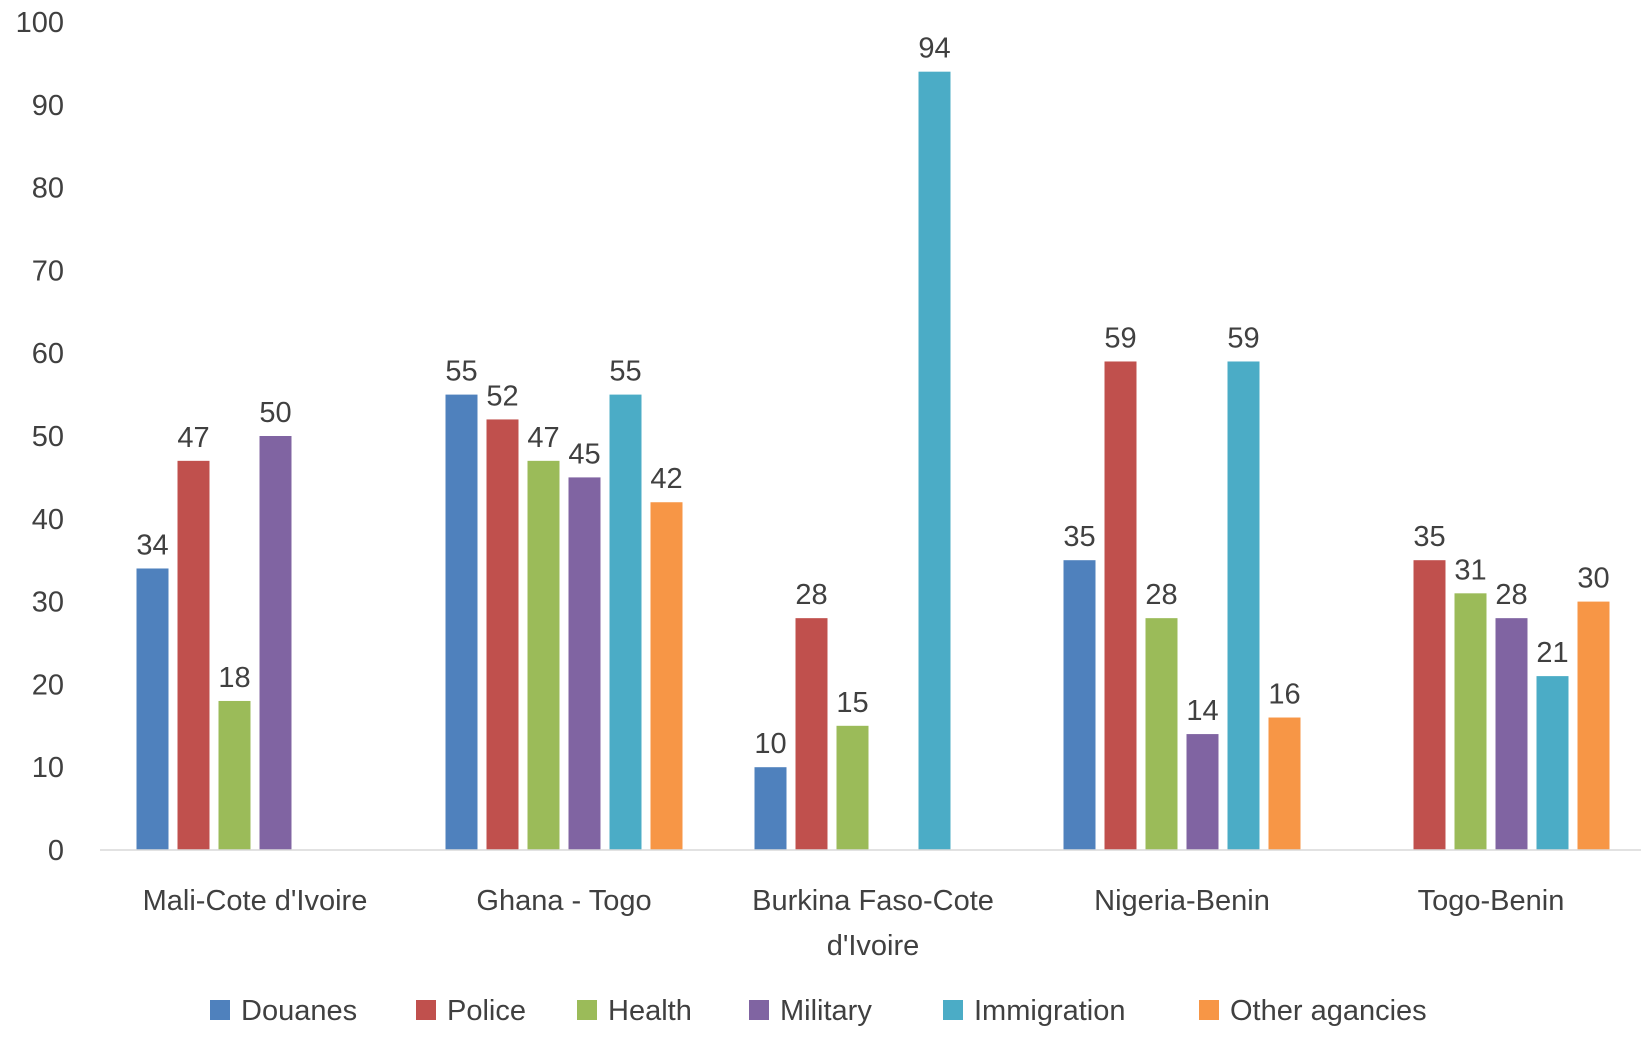 This screenshot has height=1039, width=1641. I want to click on data-label-immigration-4: 21, so click(1552, 653).